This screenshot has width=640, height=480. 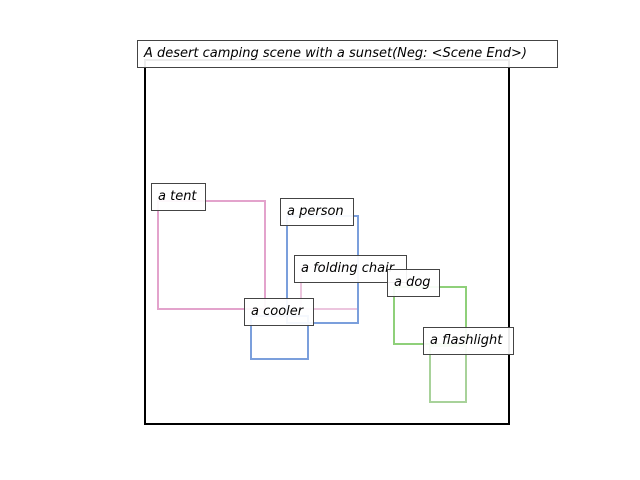 I want to click on dog-label: a dog, so click(x=413, y=283).